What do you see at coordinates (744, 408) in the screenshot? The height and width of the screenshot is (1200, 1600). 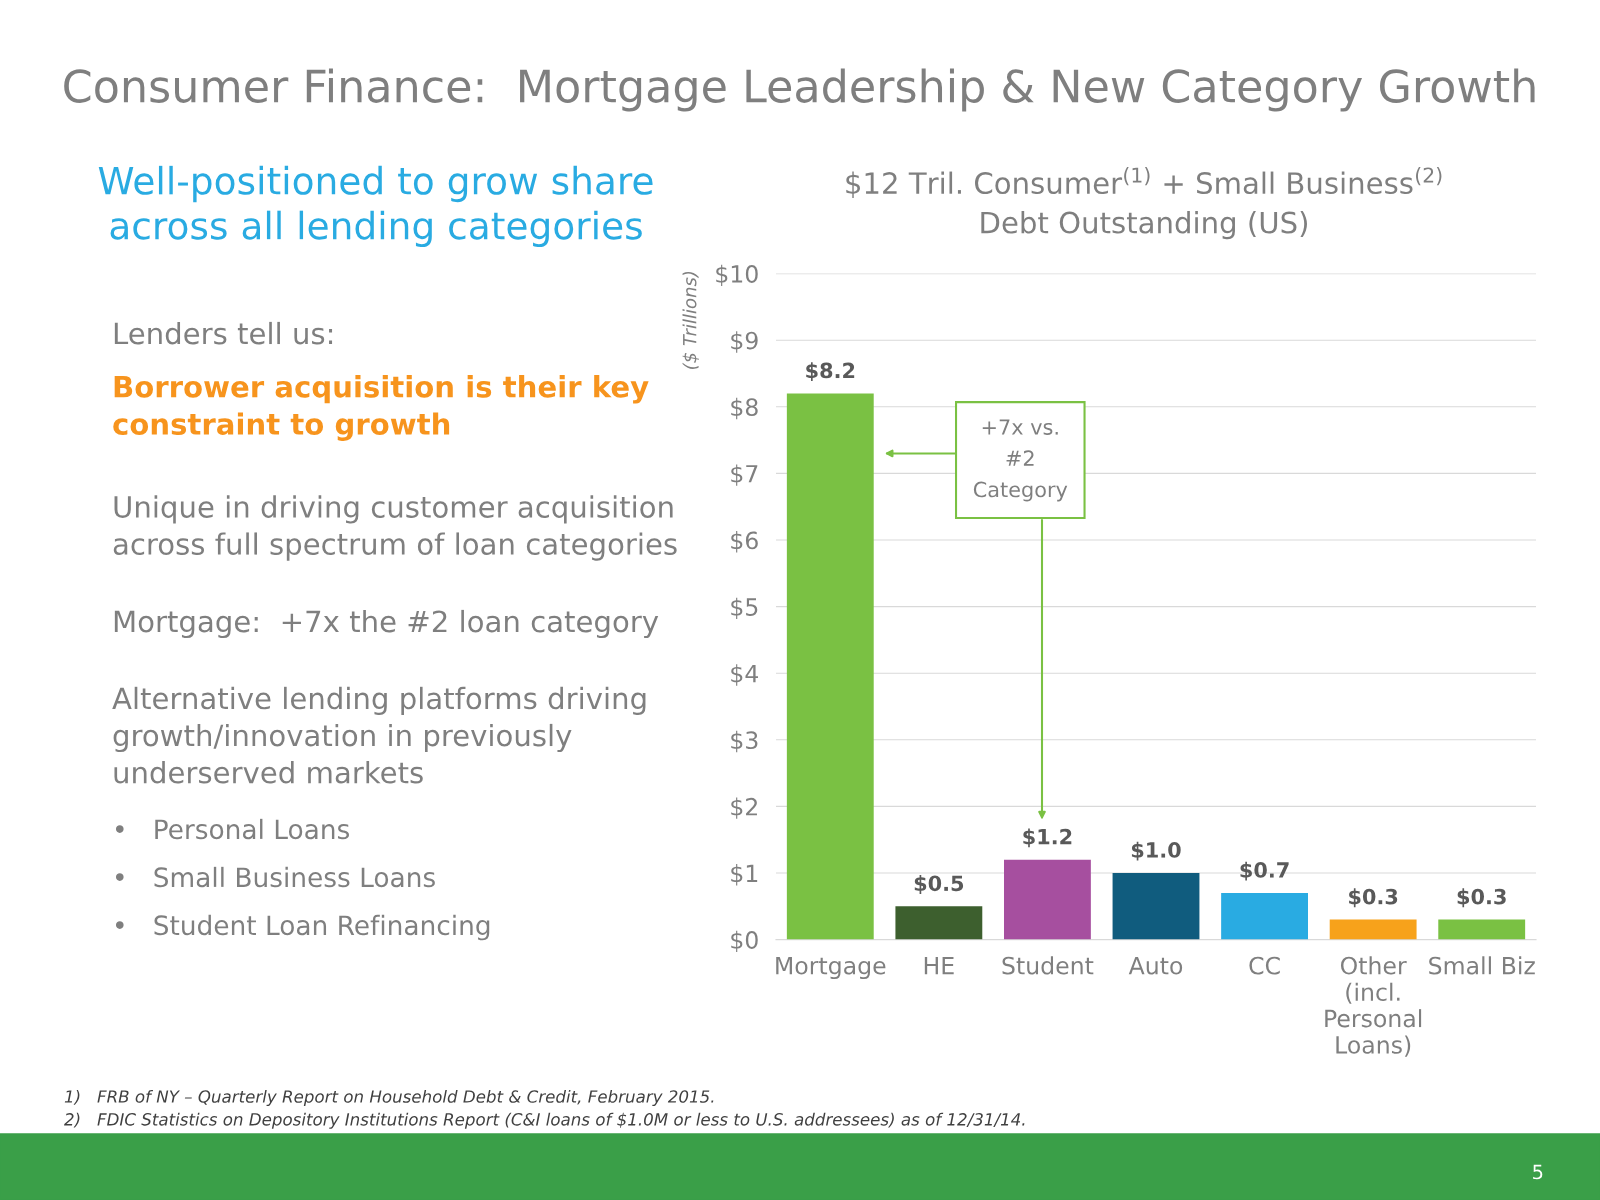 I see `y-tick-label: $8` at bounding box center [744, 408].